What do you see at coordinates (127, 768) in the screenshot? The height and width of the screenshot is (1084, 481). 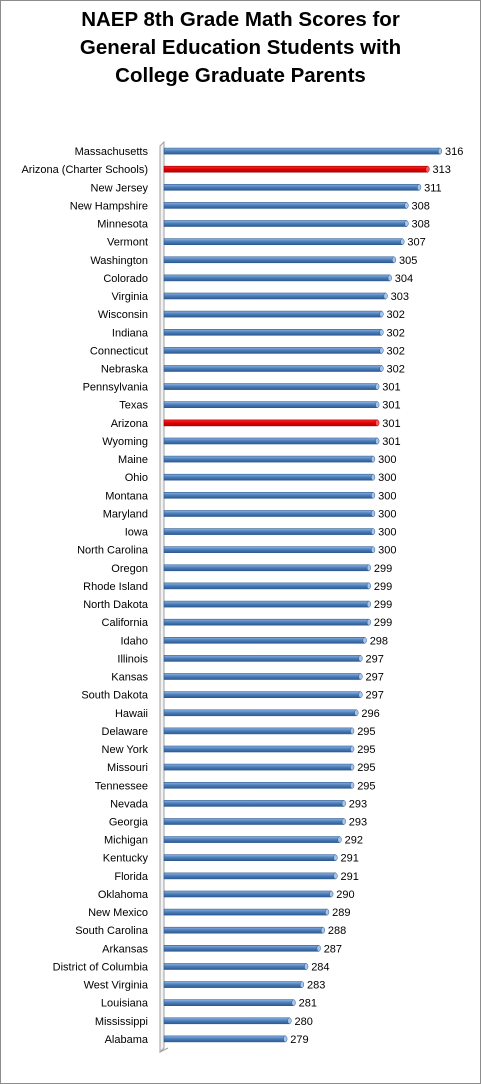 I see `category-label: Missouri` at bounding box center [127, 768].